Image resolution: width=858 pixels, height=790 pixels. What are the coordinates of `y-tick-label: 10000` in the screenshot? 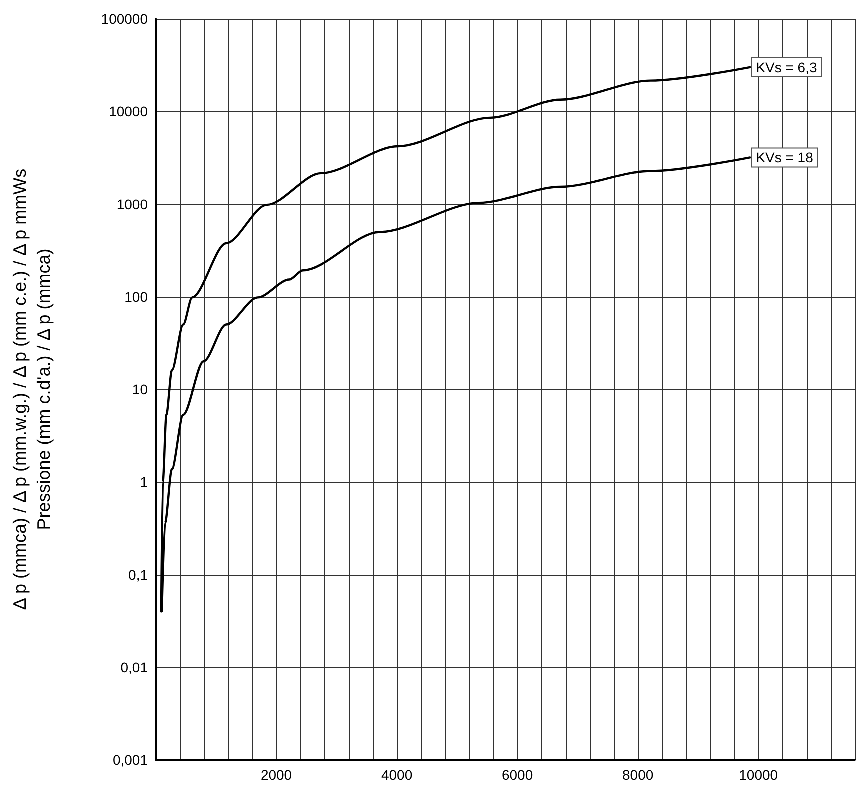 It's located at (128, 112).